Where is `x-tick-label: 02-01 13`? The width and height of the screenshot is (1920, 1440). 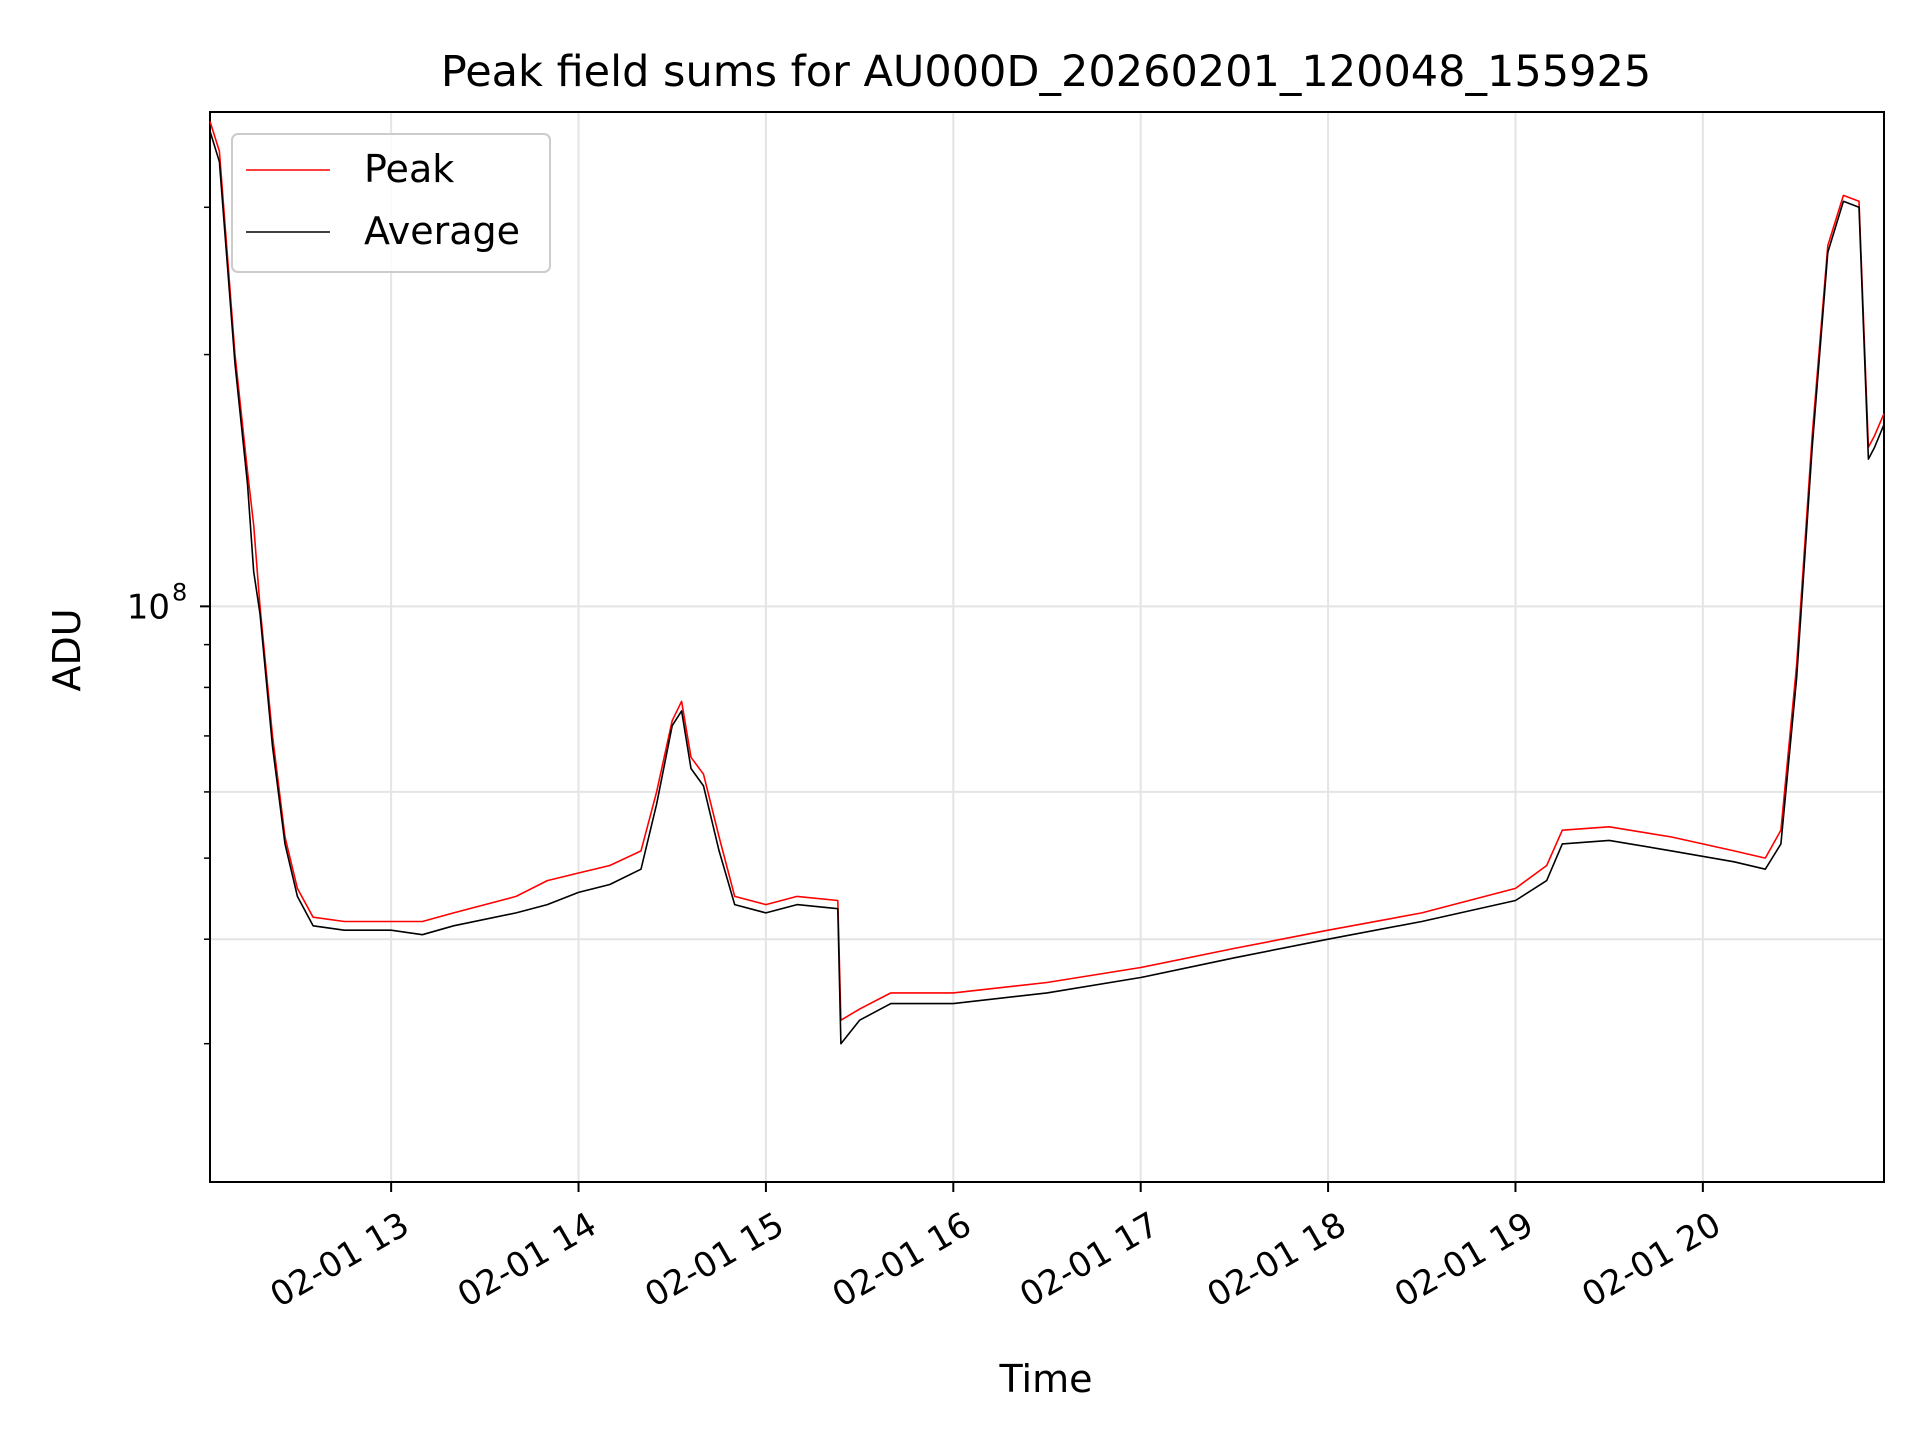
x-tick-label: 02-01 13 is located at coordinates (340, 1260).